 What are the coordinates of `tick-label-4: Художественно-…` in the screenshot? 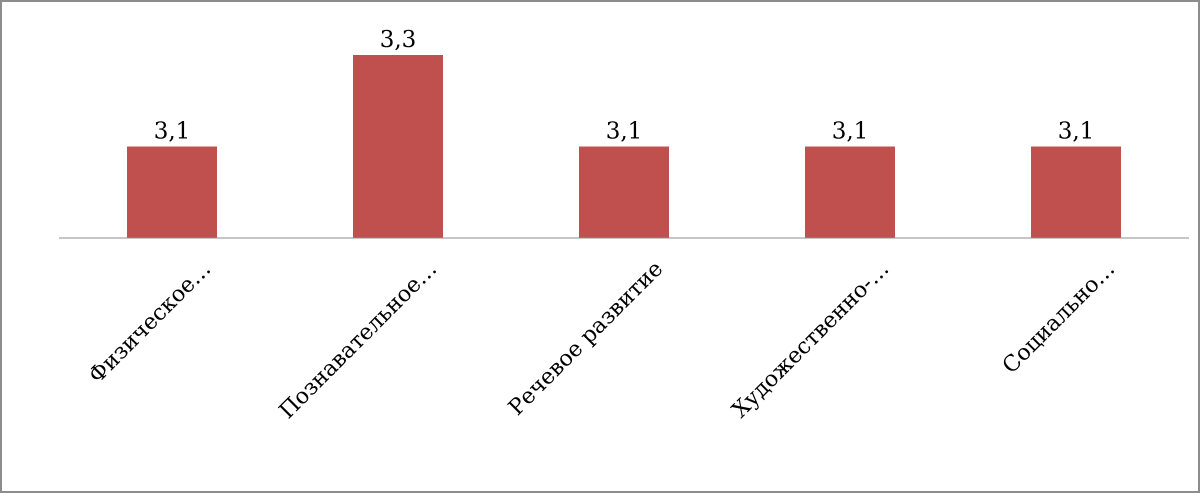 It's located at (811, 340).